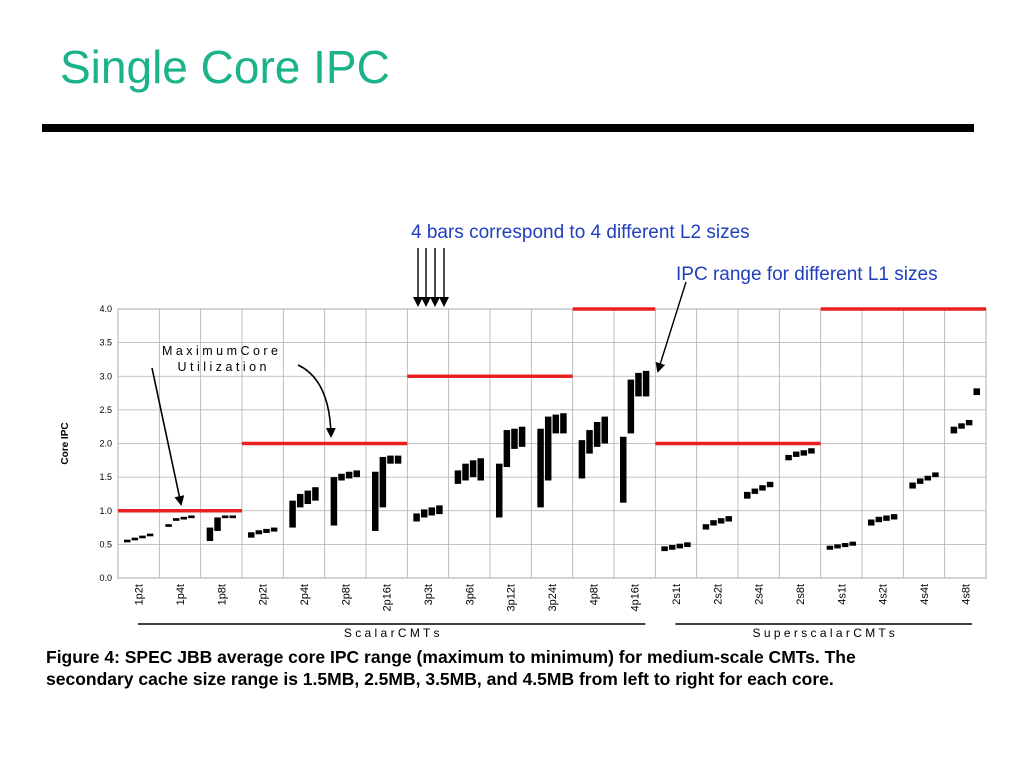 This screenshot has height=768, width=1024. What do you see at coordinates (105, 309) in the screenshot?
I see `y-tick-label: 4.0` at bounding box center [105, 309].